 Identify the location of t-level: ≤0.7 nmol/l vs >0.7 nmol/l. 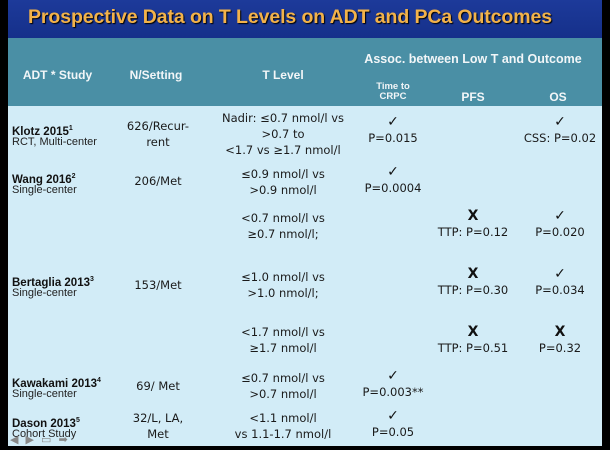
(283, 386).